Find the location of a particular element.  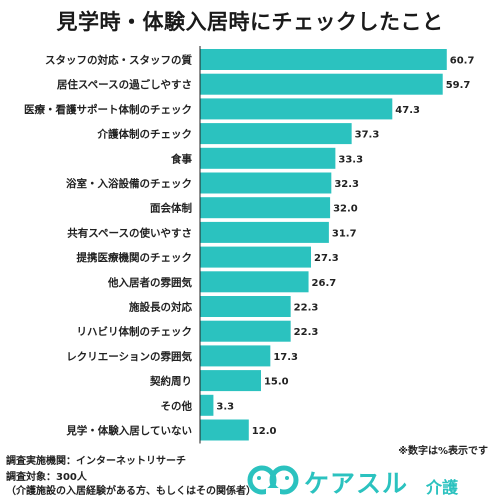

brand-logo: ケアスル 介護 is located at coordinates (371, 480).